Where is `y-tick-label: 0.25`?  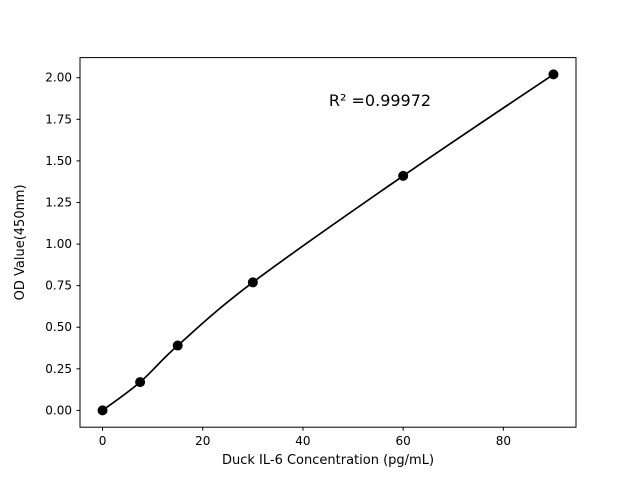 y-tick-label: 0.25 is located at coordinates (58, 369).